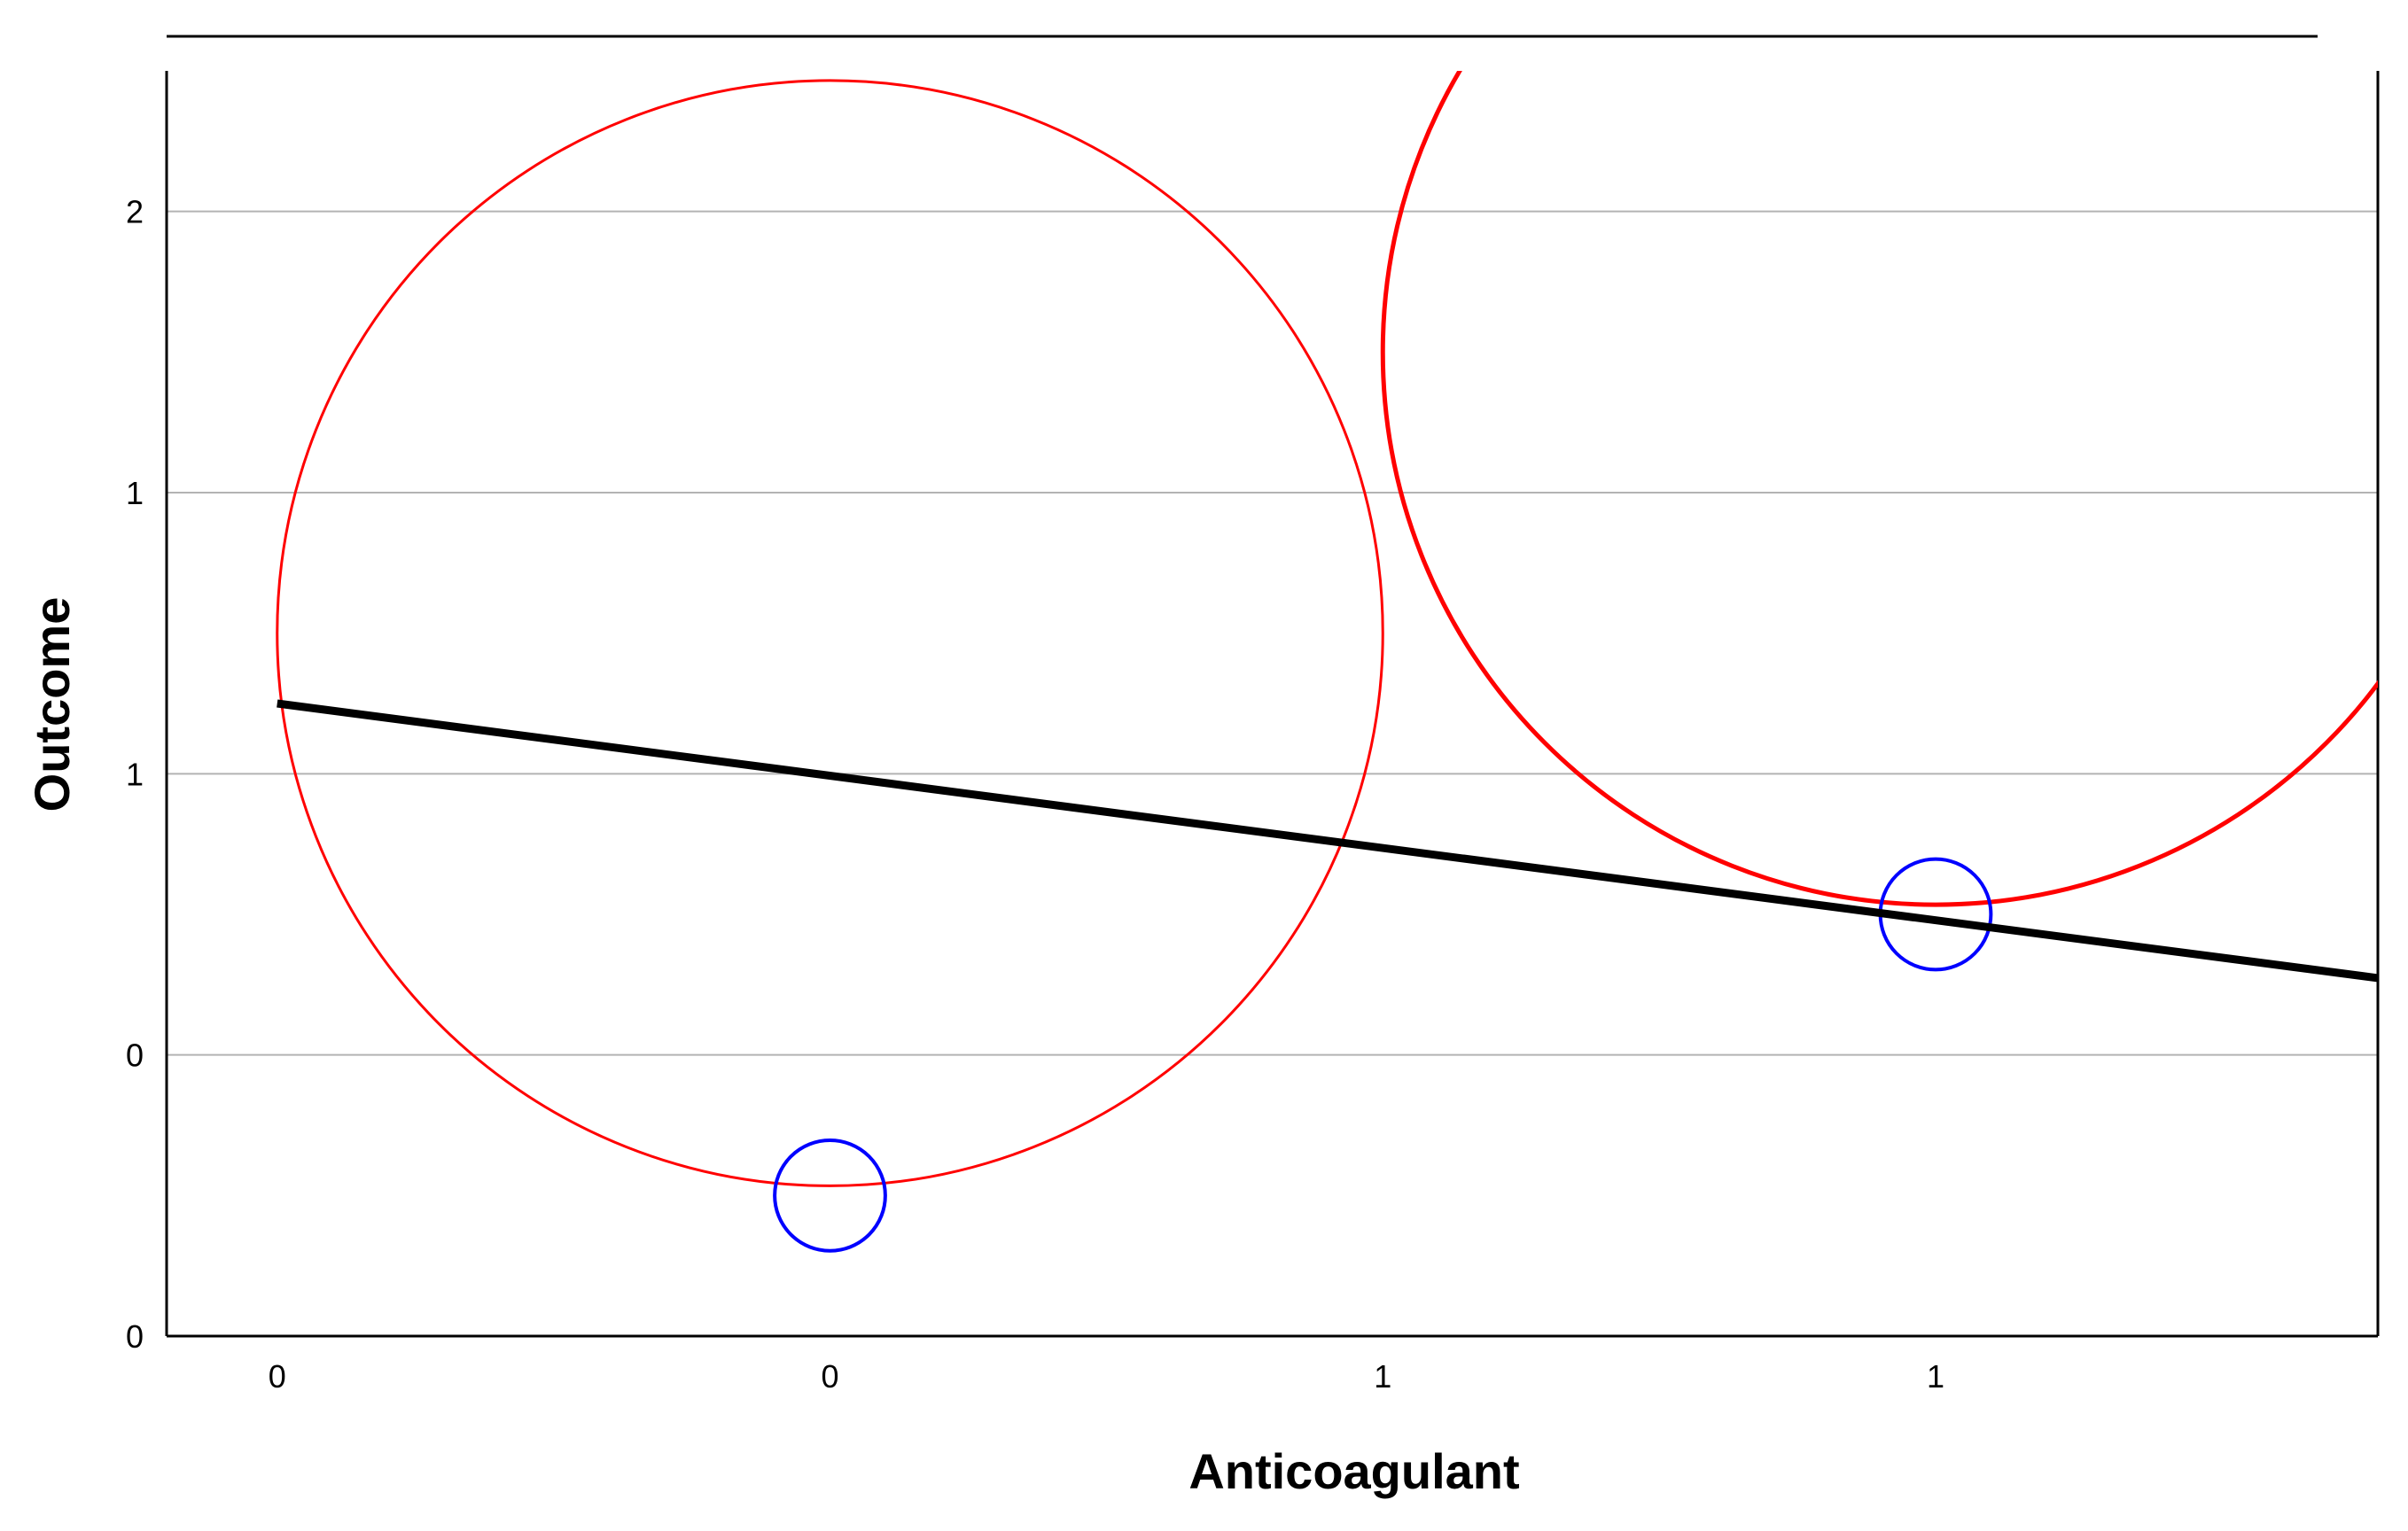 The width and height of the screenshot is (2408, 1531). What do you see at coordinates (135, 1056) in the screenshot?
I see `y-tick-label-1: 0` at bounding box center [135, 1056].